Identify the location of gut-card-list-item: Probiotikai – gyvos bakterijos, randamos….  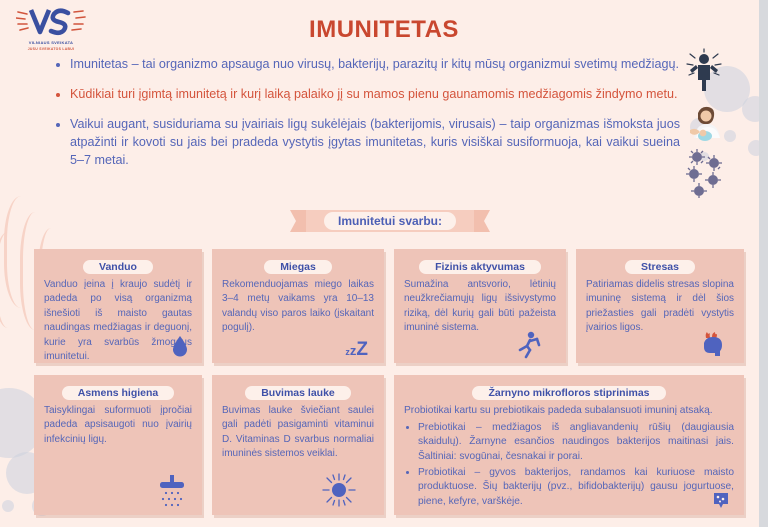
(576, 488).